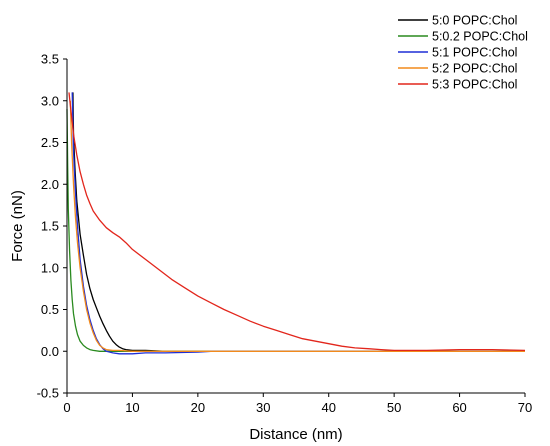 The width and height of the screenshot is (550, 446). Describe the element at coordinates (198, 407) in the screenshot. I see `x-tick-label: 20` at that location.